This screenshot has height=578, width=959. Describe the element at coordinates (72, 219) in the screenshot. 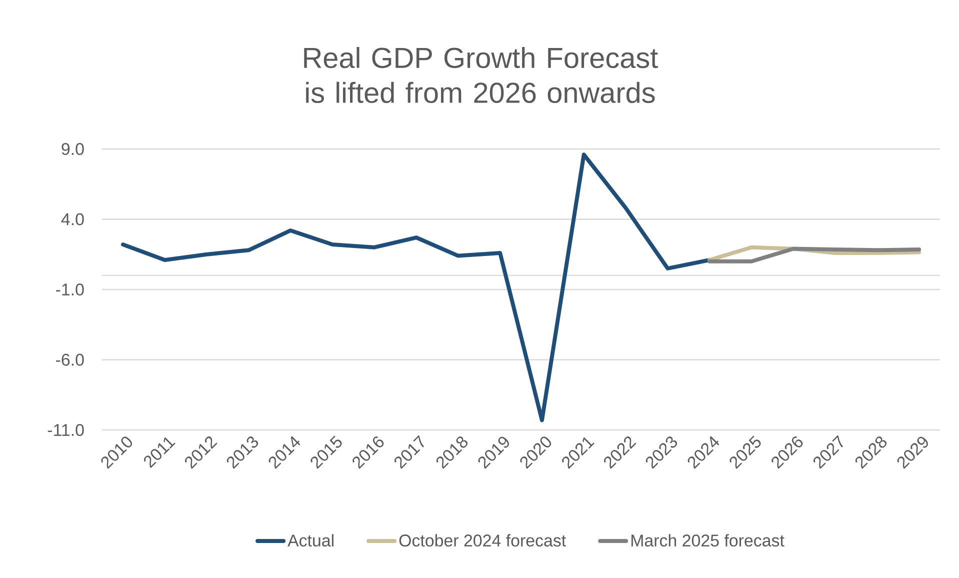

I see `y-tick-label: 4.0` at that location.